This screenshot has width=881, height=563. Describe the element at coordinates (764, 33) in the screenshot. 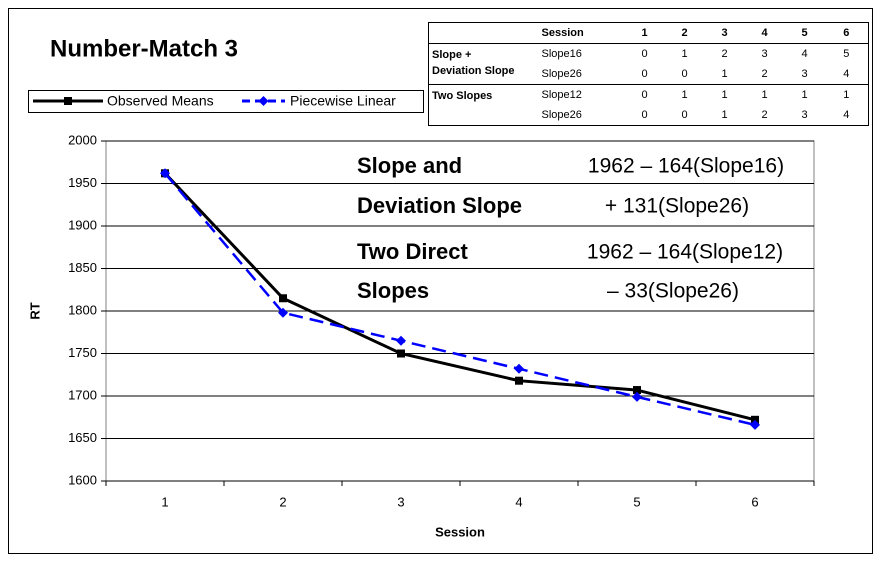

I see `table-header-cell: 4` at that location.